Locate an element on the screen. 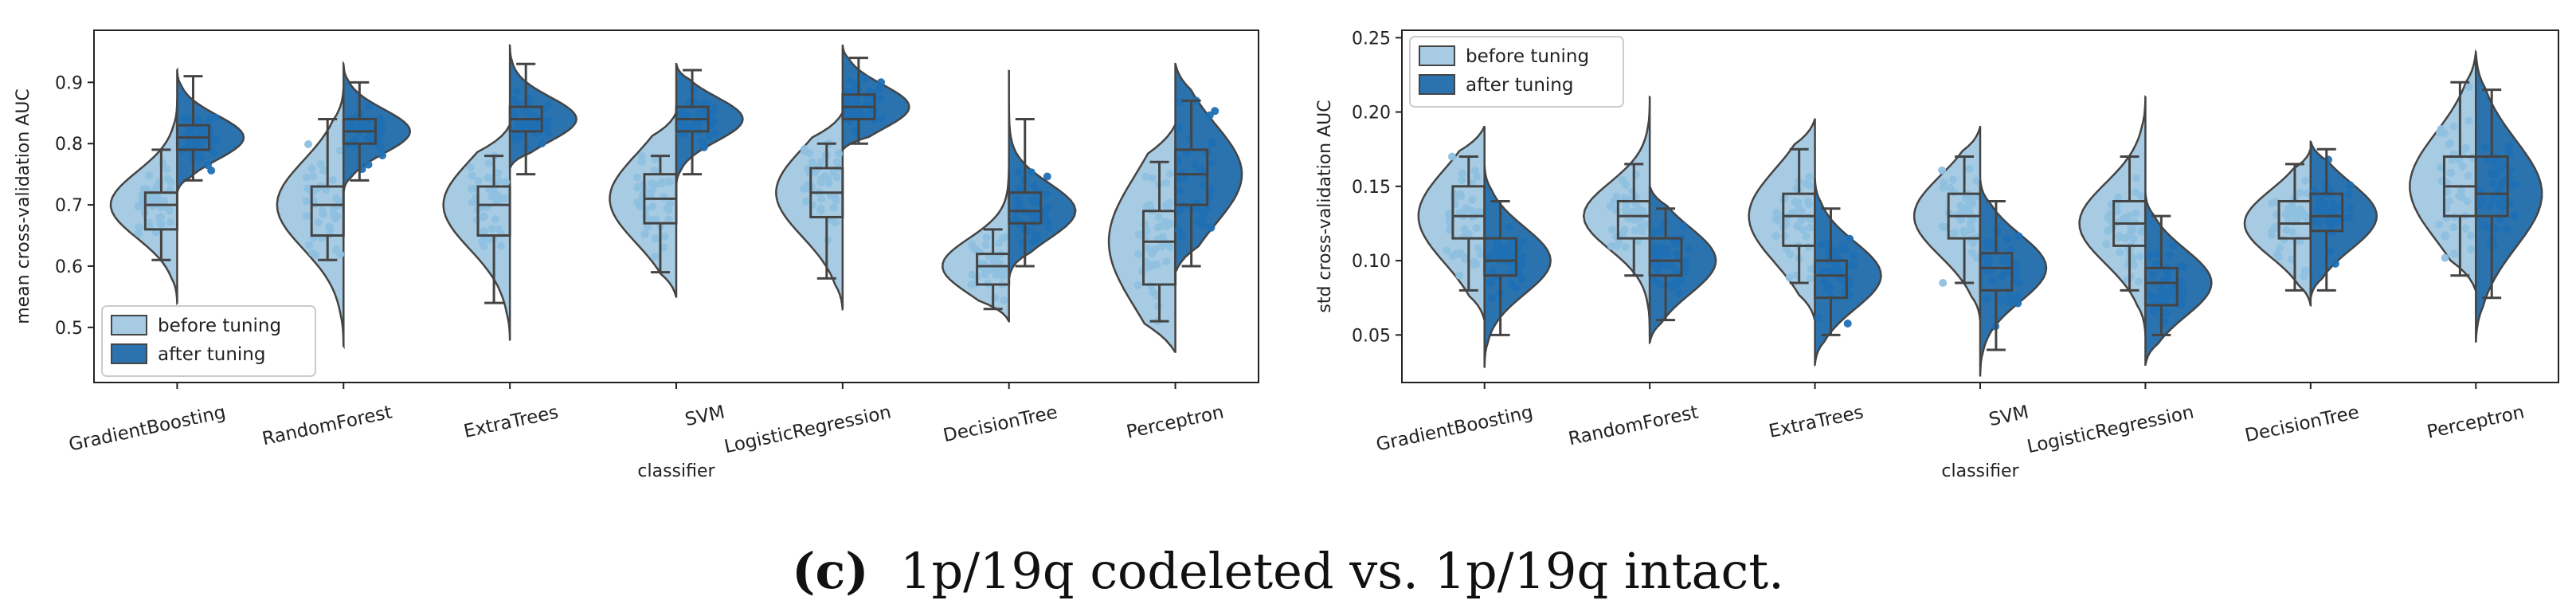  x-tick-label: ExtraTrees is located at coordinates (511, 422).